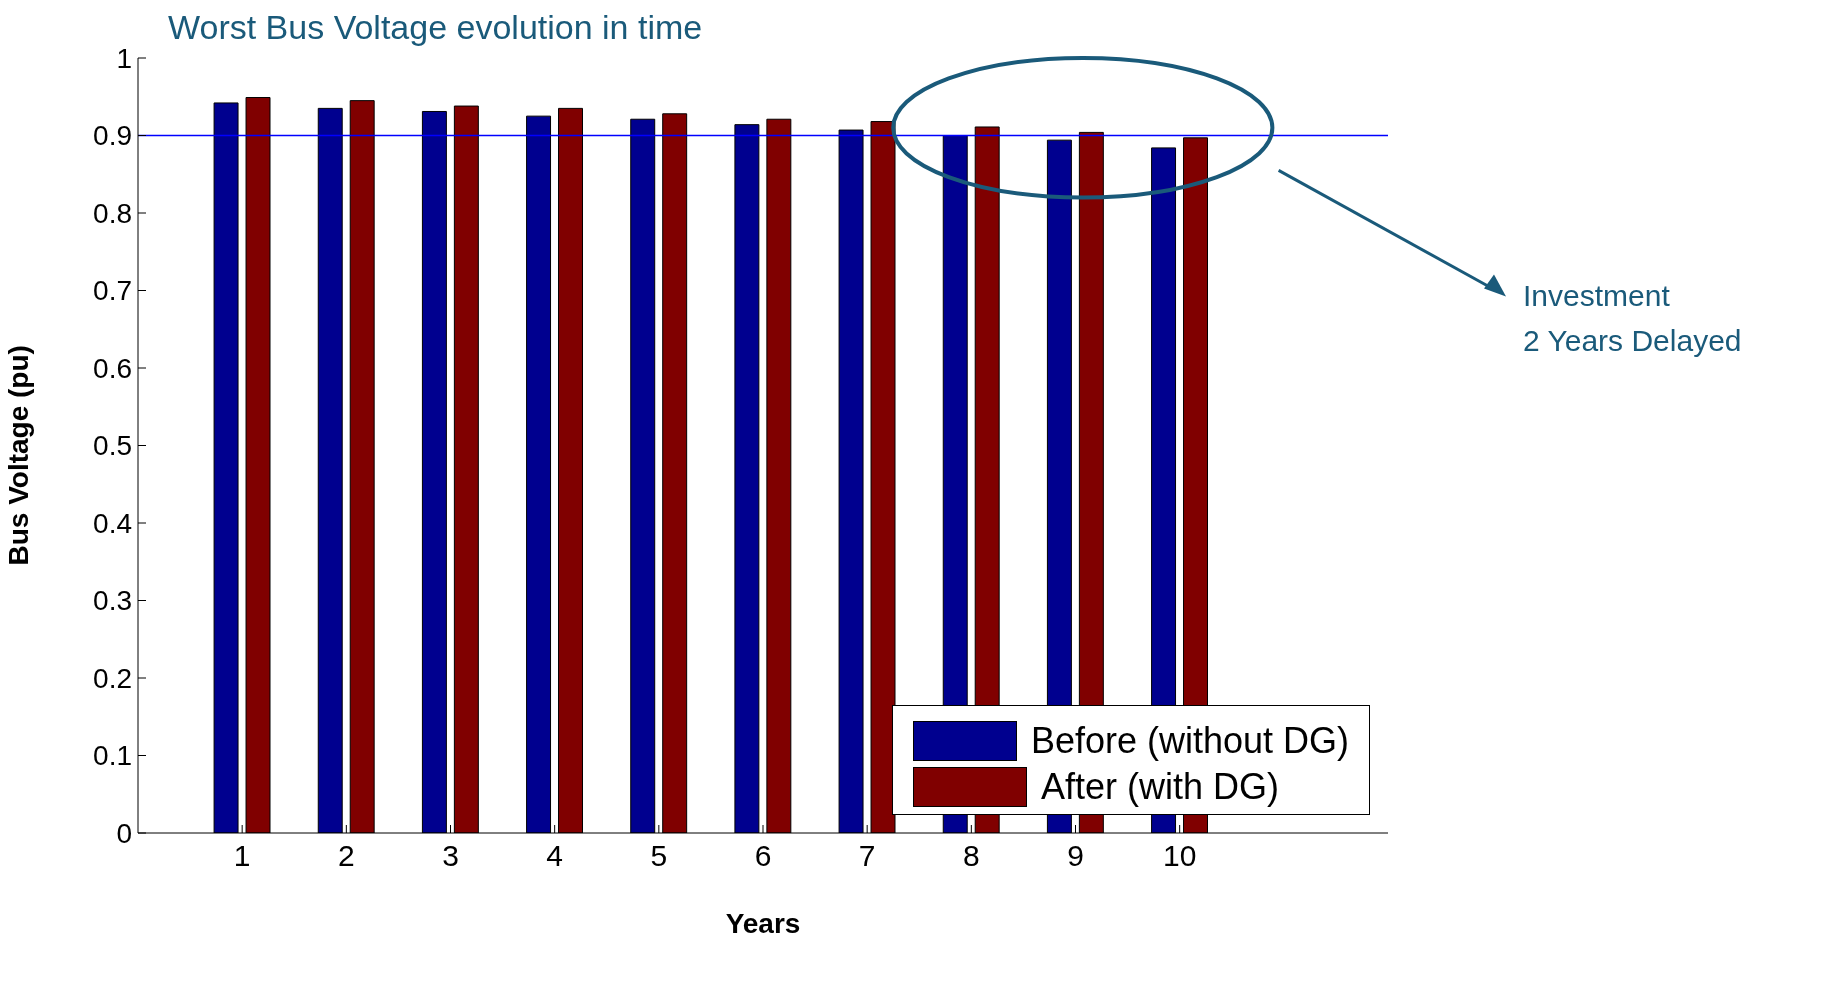 The height and width of the screenshot is (987, 1823). I want to click on y-tick-label: 0.3, so click(112, 601).